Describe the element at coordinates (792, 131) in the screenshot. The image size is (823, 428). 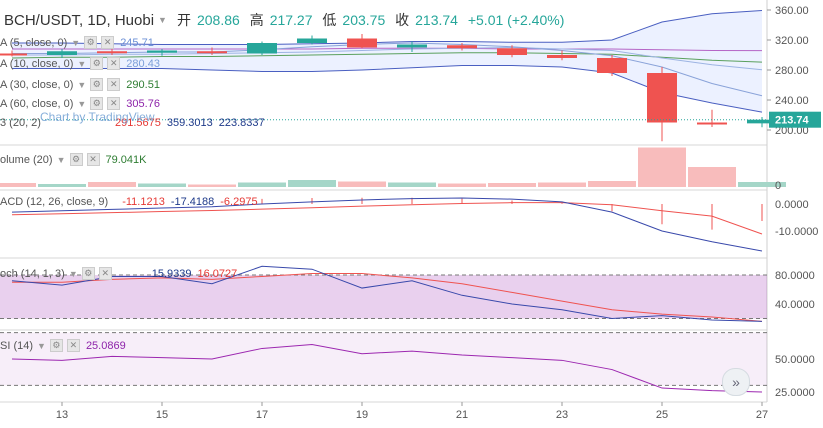
I see `price-tick-label-4: 200.00` at that location.